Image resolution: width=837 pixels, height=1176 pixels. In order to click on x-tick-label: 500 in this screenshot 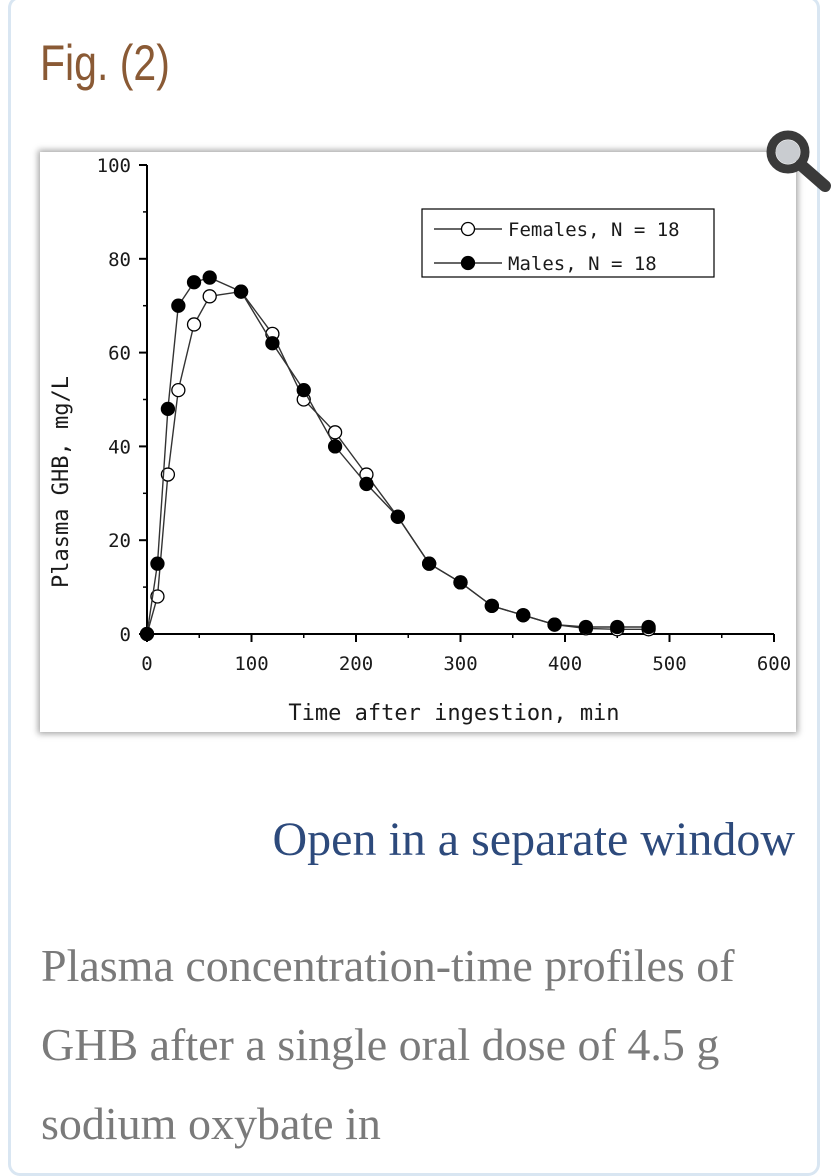, I will do `click(669, 664)`.